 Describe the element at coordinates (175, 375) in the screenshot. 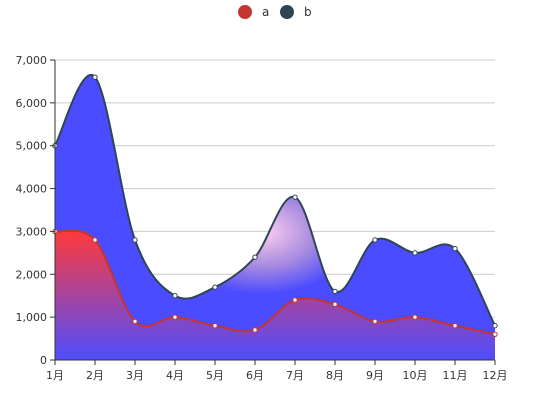

I see `x-tick-label: 4月` at that location.